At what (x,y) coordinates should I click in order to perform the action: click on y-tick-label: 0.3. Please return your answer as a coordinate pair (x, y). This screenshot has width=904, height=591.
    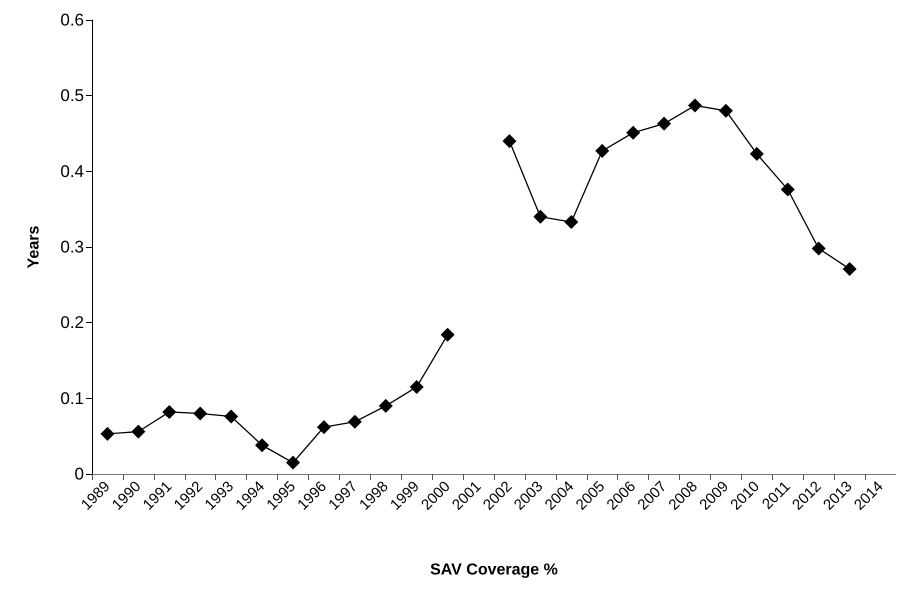
    Looking at the image, I should click on (72, 247).